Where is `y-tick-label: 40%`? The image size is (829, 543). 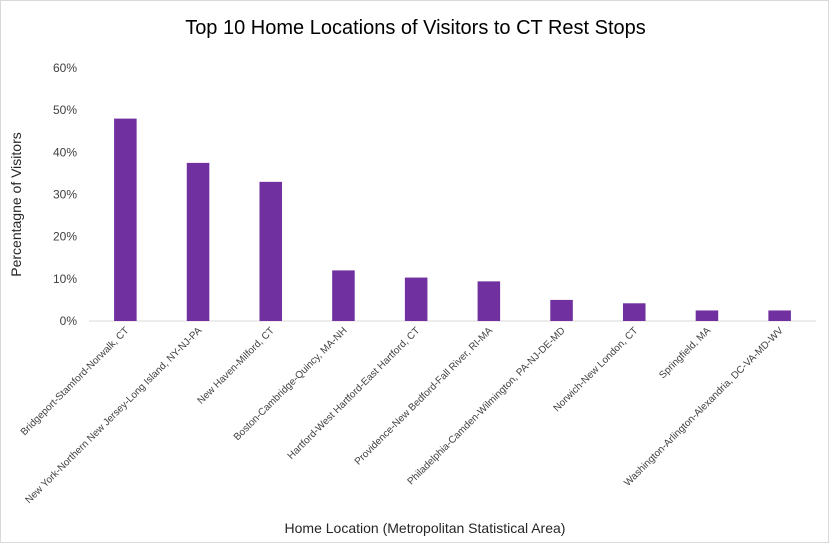 y-tick-label: 40% is located at coordinates (65, 152).